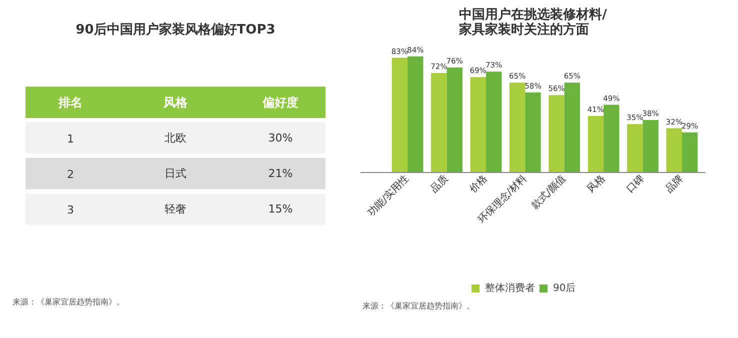 This screenshot has width=738, height=338. I want to click on text: 北欧, so click(175, 137).